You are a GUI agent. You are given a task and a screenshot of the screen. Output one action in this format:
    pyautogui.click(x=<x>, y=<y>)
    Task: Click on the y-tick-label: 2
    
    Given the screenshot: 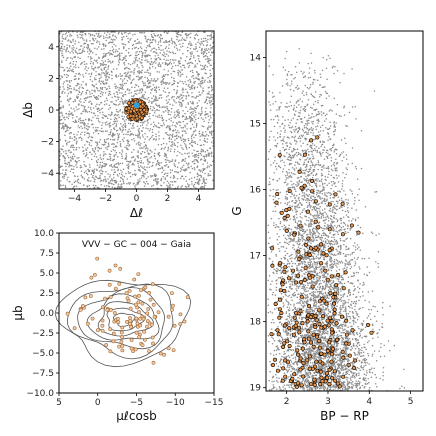 What is the action you would take?
    pyautogui.click(x=51, y=79)
    